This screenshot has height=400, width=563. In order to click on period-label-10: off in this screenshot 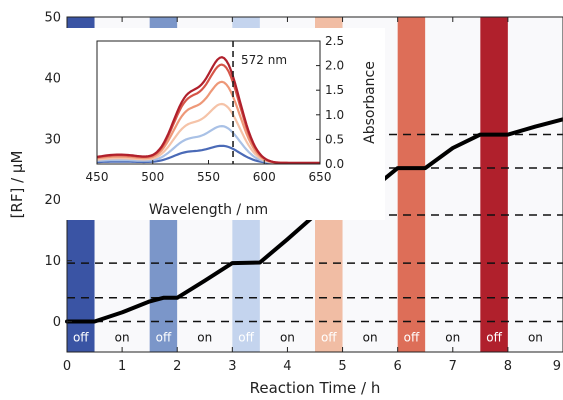, I will do `click(494, 337)`.